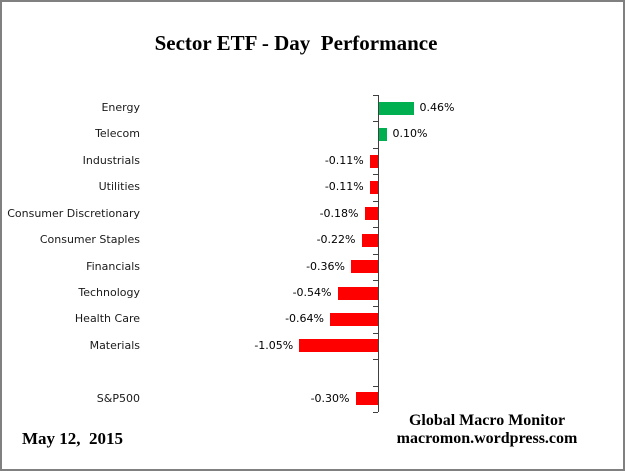  Describe the element at coordinates (89, 240) in the screenshot. I see `category-label: Consumer Staples` at that location.